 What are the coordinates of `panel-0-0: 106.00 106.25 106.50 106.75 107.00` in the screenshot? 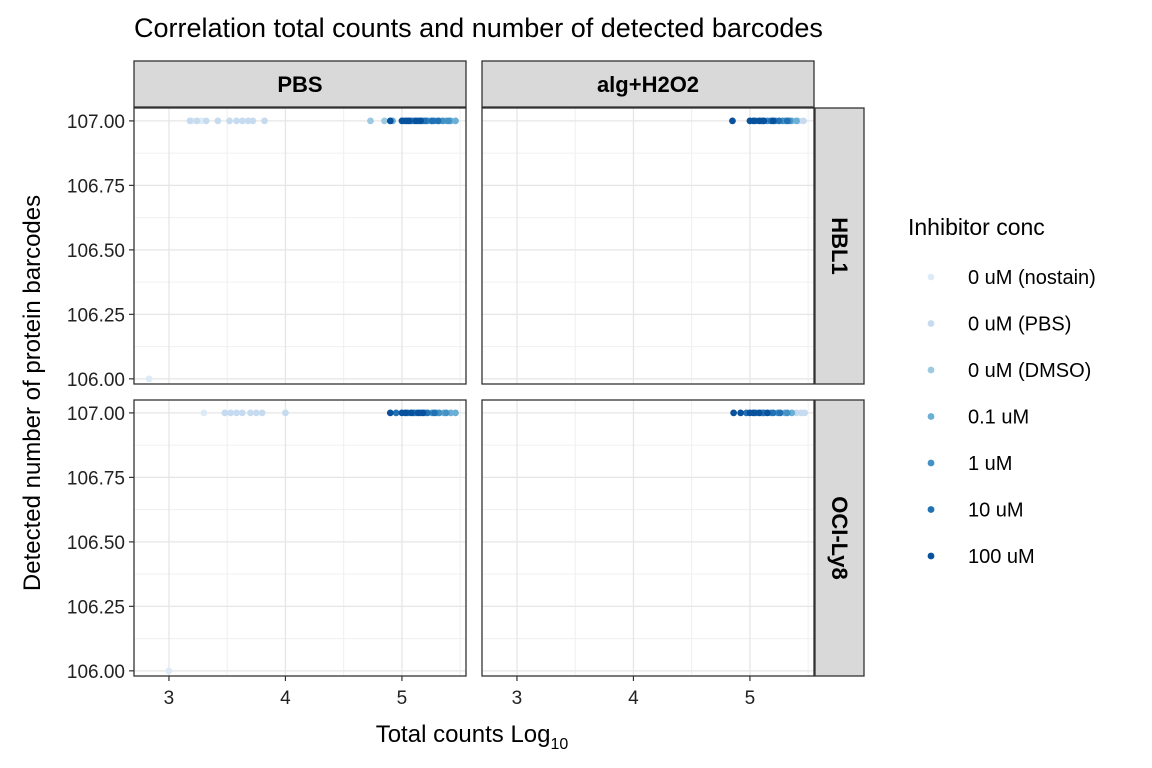 It's located at (267, 249).